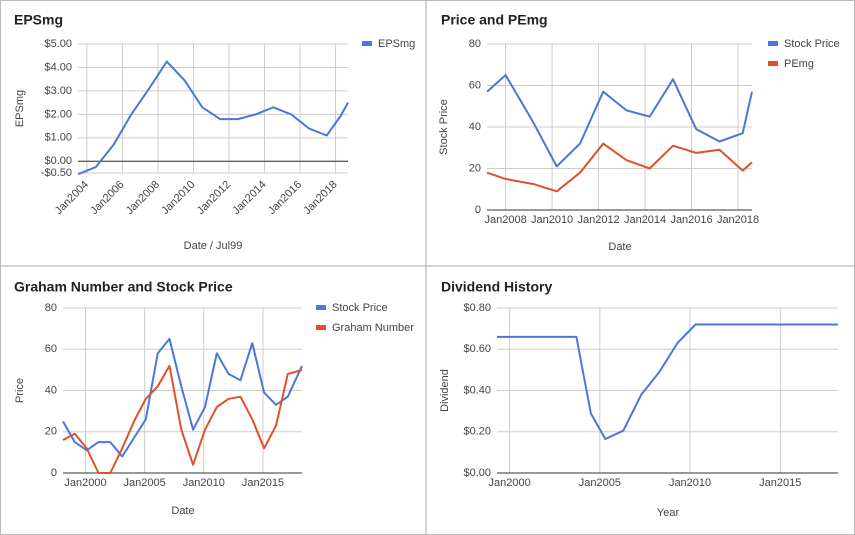 This screenshot has width=855, height=535. Describe the element at coordinates (505, 220) in the screenshot. I see `x-tick-label: Jan2008` at that location.